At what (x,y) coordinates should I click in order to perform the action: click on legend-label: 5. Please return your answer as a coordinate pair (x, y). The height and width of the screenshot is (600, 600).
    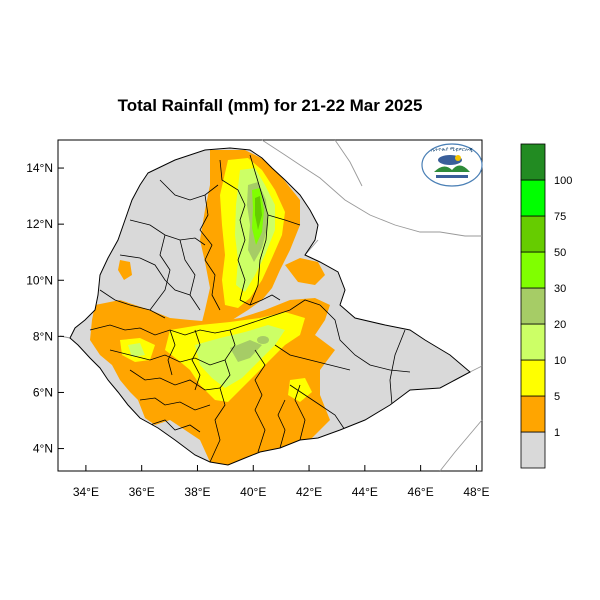
    Looking at the image, I should click on (557, 397).